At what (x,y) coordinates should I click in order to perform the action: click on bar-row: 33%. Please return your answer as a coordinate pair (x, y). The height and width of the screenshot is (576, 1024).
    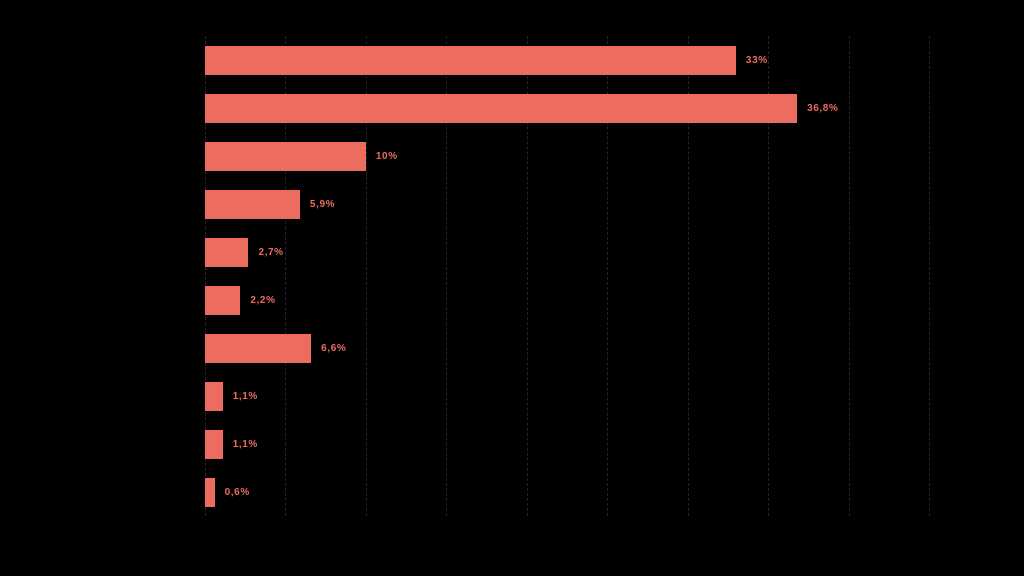
    Looking at the image, I should click on (567, 60).